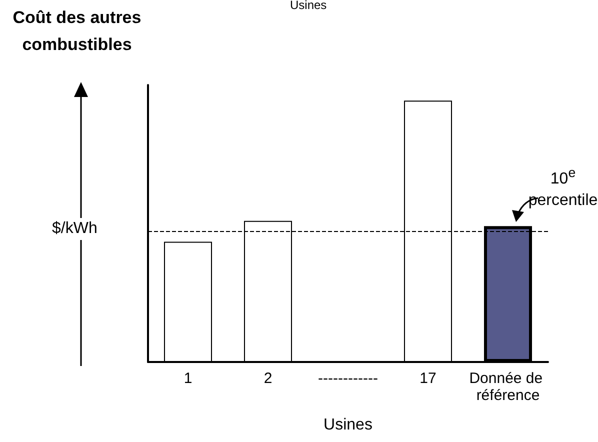  What do you see at coordinates (508, 387) in the screenshot?
I see `x-tick-label: Donnée de référence` at bounding box center [508, 387].